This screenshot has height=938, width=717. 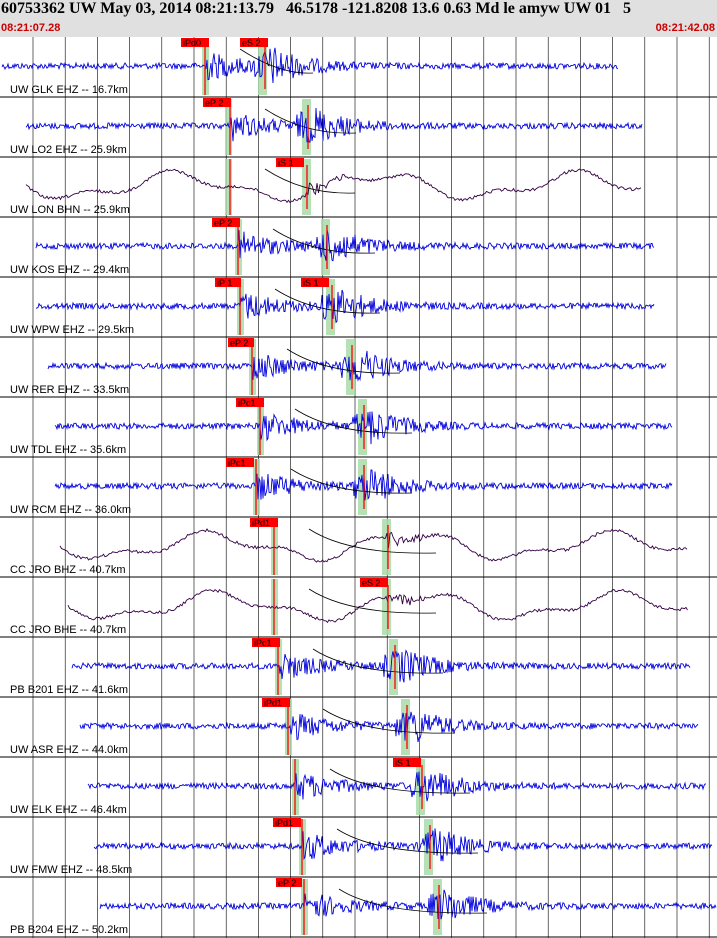 I want to click on channel-row: iPd1 UW FMW EHZ -- 48.5km, so click(x=358, y=848).